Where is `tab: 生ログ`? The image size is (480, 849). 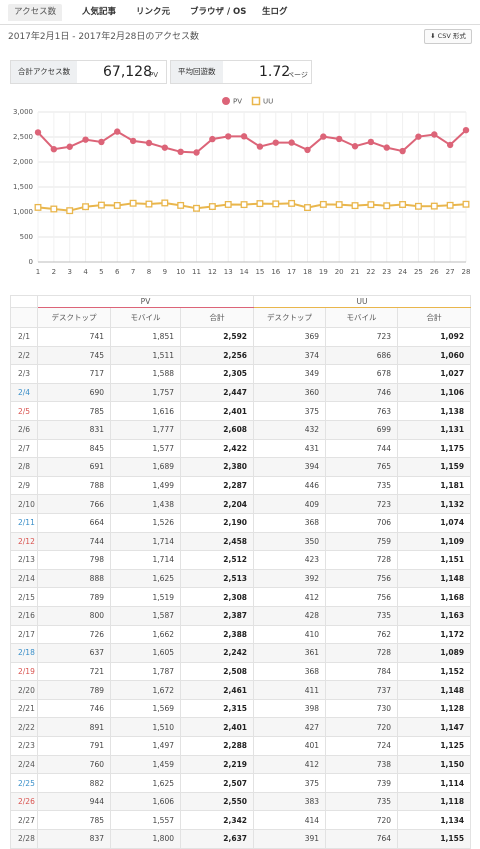 tab: 生ログ is located at coordinates (275, 12).